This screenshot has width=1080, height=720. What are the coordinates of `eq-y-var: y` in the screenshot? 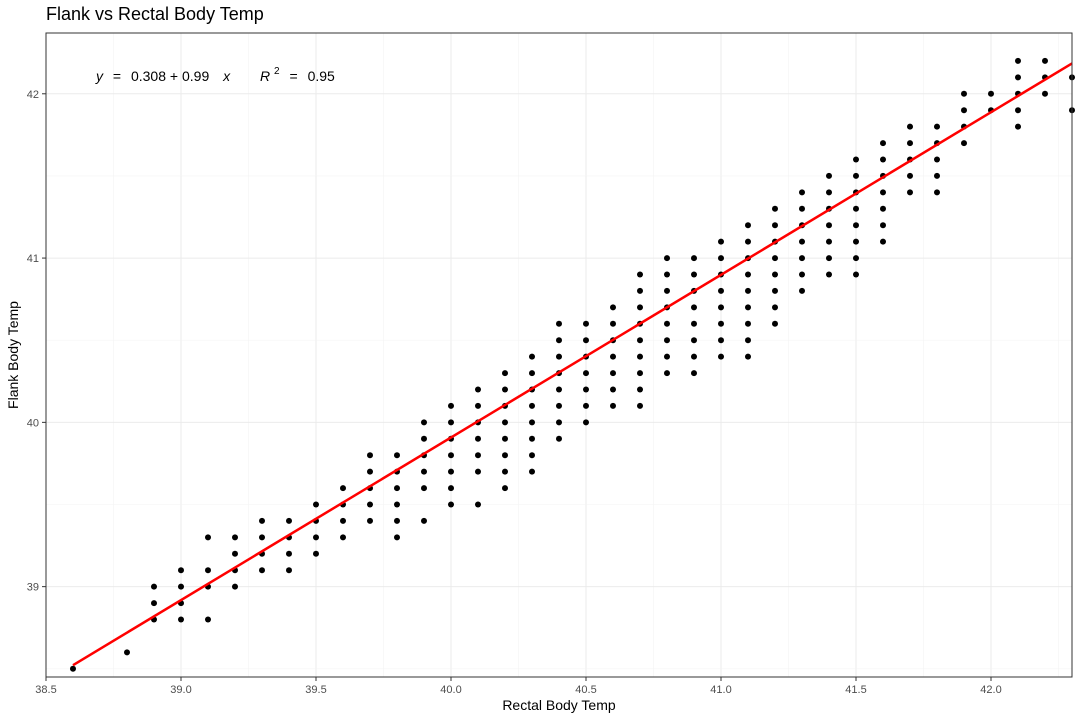 It's located at (99, 76).